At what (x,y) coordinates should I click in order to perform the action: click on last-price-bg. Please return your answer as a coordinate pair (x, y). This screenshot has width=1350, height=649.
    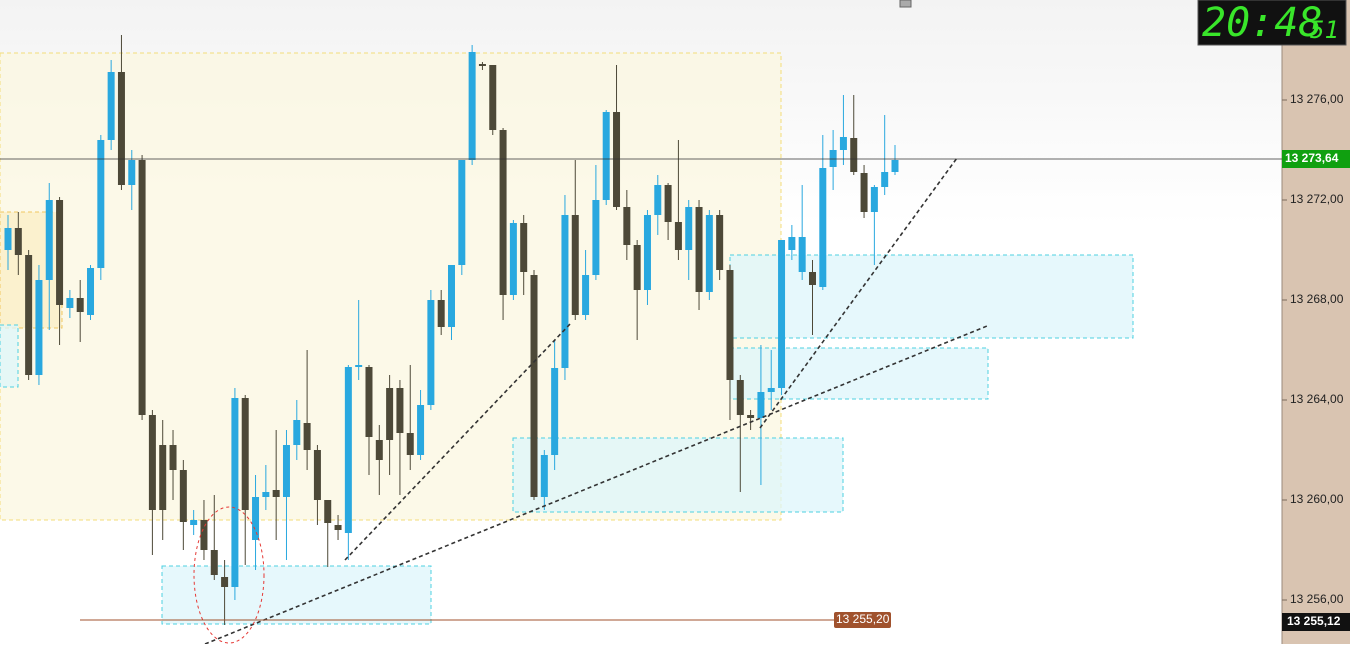
    Looking at the image, I should click on (1316, 159).